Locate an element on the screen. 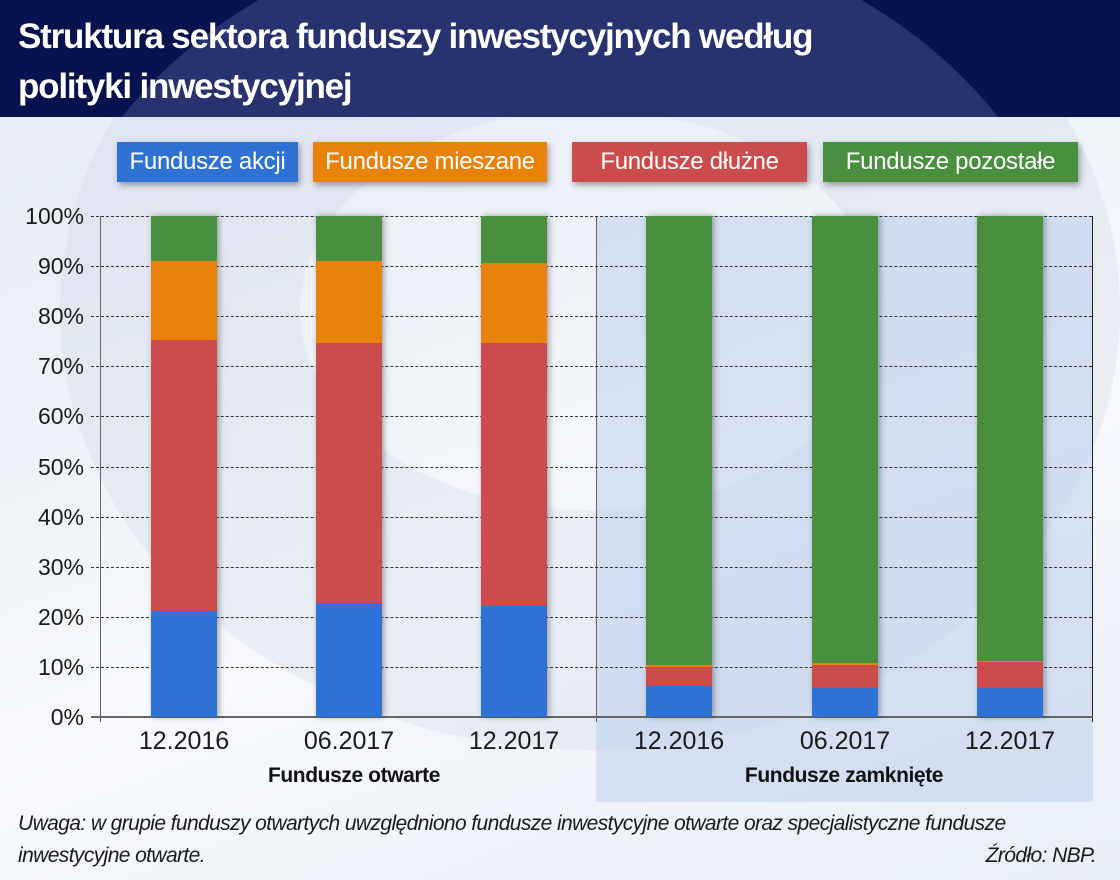 The image size is (1120, 880). legend-item-mieszane: Fundusze mieszane is located at coordinates (430, 162).